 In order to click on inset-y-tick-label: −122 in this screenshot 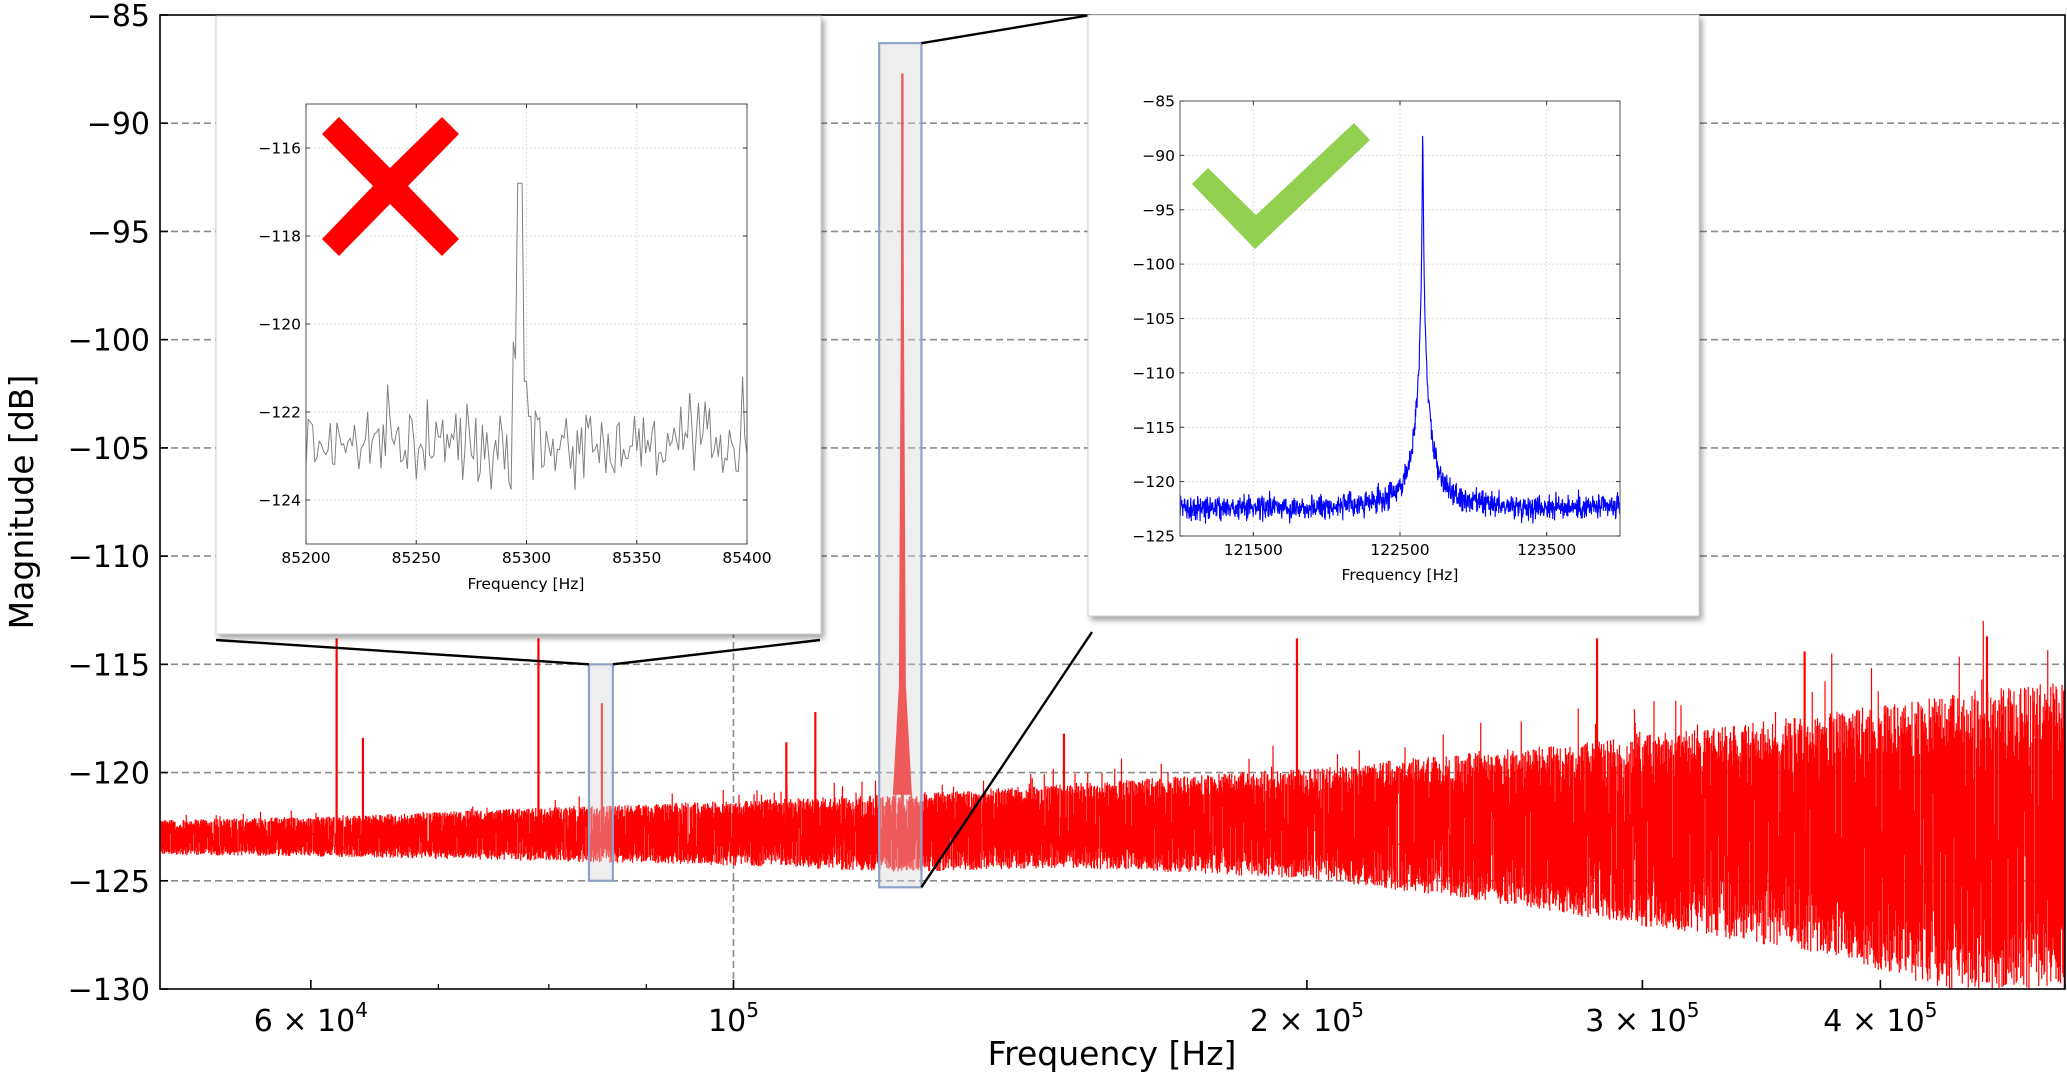, I will do `click(279, 413)`.